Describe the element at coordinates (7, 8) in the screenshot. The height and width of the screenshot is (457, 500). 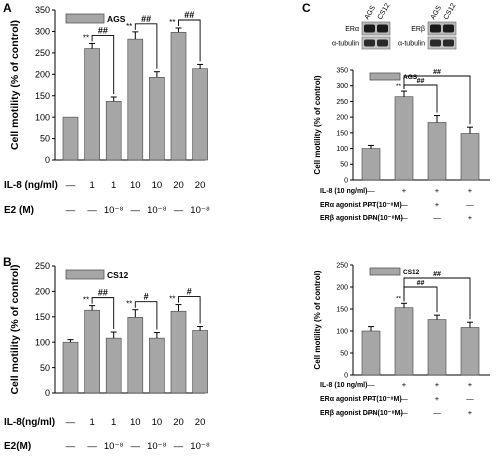
I see `panel-letter: A` at that location.